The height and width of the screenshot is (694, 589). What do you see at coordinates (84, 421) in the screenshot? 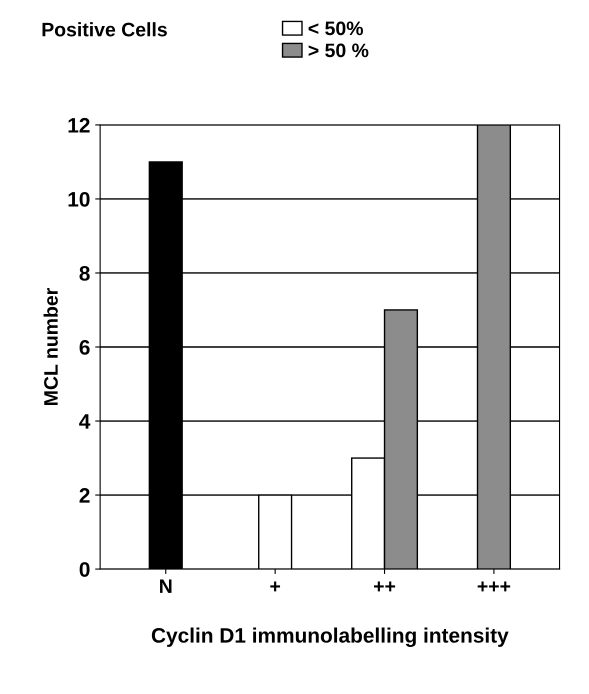
I see `y-tick-label: 4` at bounding box center [84, 421].